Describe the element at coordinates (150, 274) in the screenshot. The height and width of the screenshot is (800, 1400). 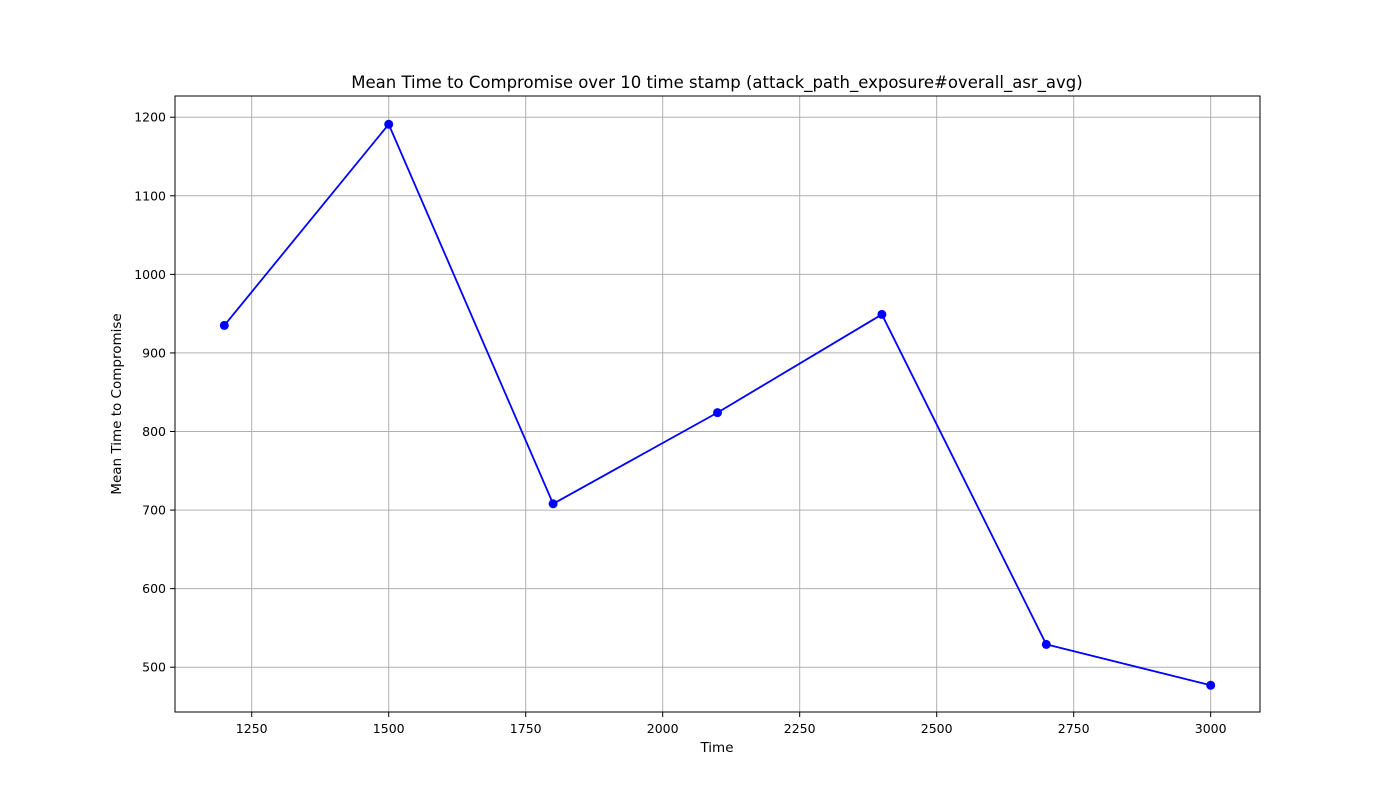
I see `y-tick-label: 1000` at that location.